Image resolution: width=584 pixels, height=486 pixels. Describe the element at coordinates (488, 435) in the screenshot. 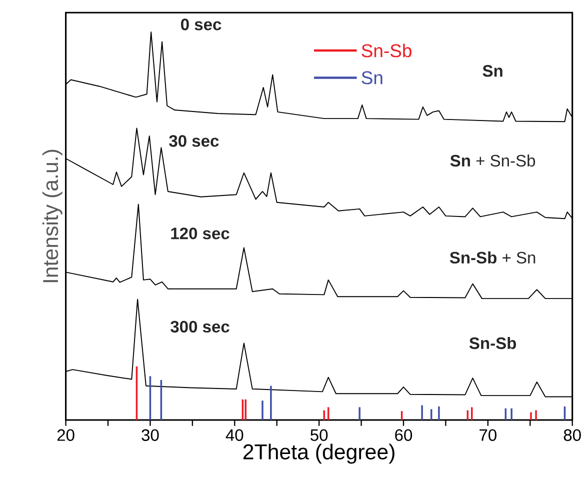

I see `x-tick-label: 70` at that location.